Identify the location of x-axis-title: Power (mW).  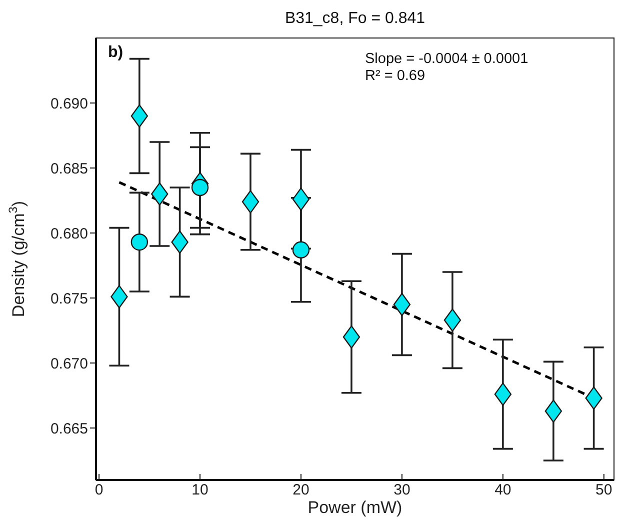
(355, 508).